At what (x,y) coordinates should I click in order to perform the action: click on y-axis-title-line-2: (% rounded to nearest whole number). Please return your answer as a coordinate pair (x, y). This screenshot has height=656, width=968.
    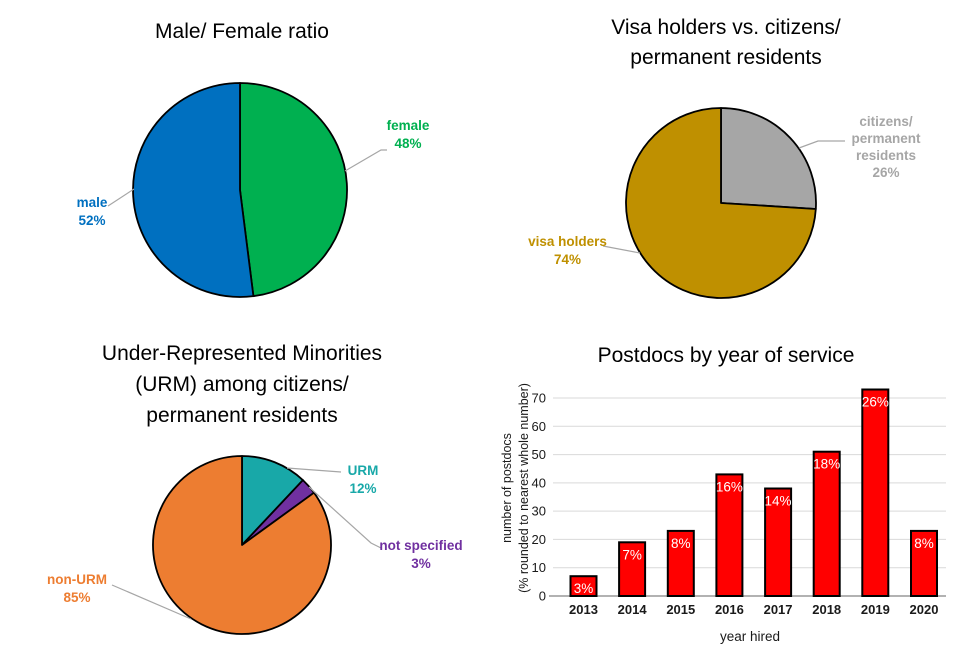
    Looking at the image, I should click on (524, 488).